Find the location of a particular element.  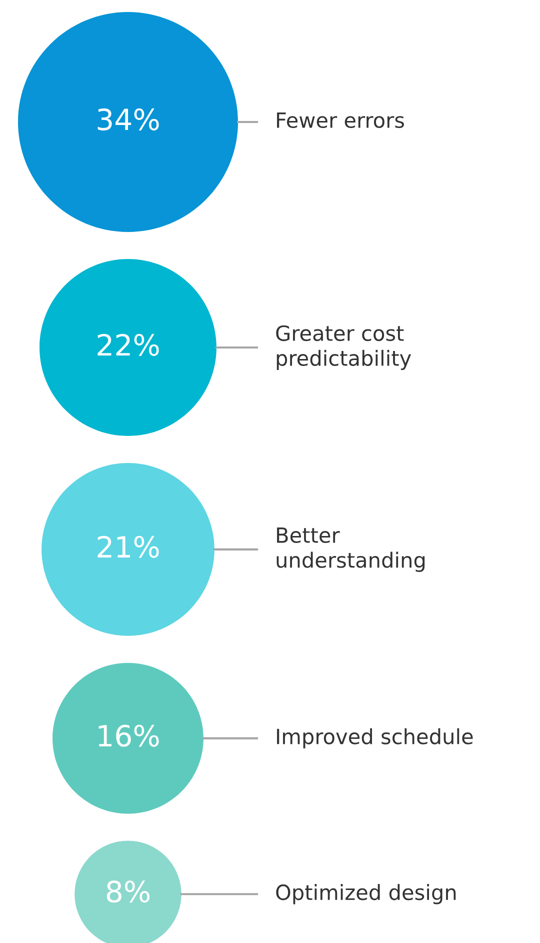

data-label: 22% is located at coordinates (128, 345).